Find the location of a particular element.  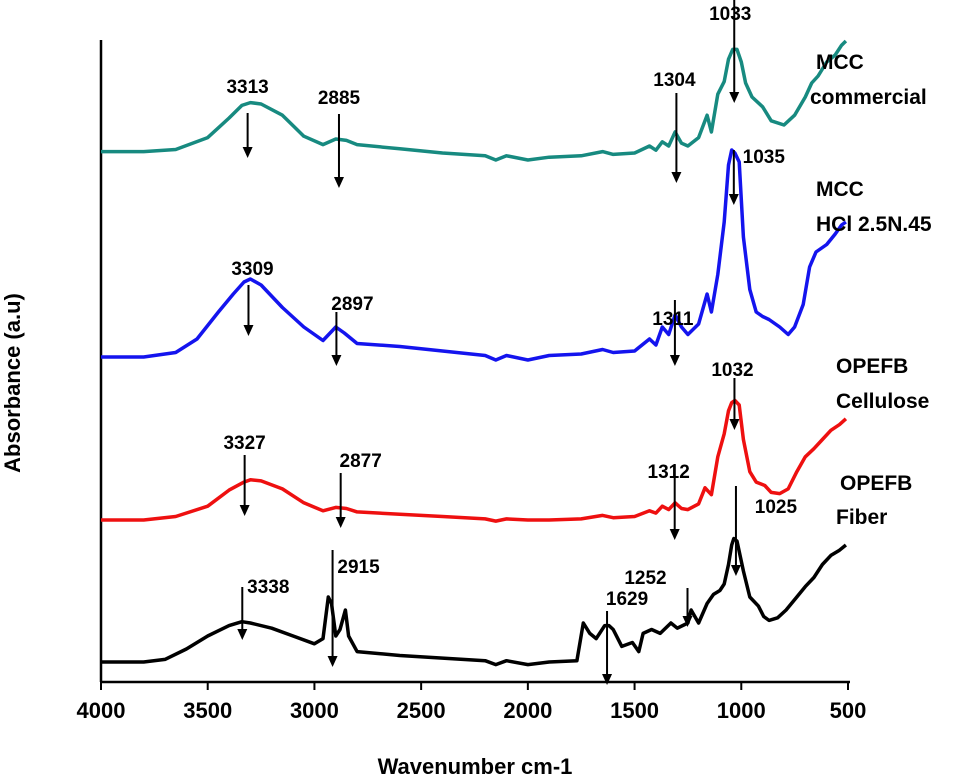

peak-label: 1304 is located at coordinates (674, 80).